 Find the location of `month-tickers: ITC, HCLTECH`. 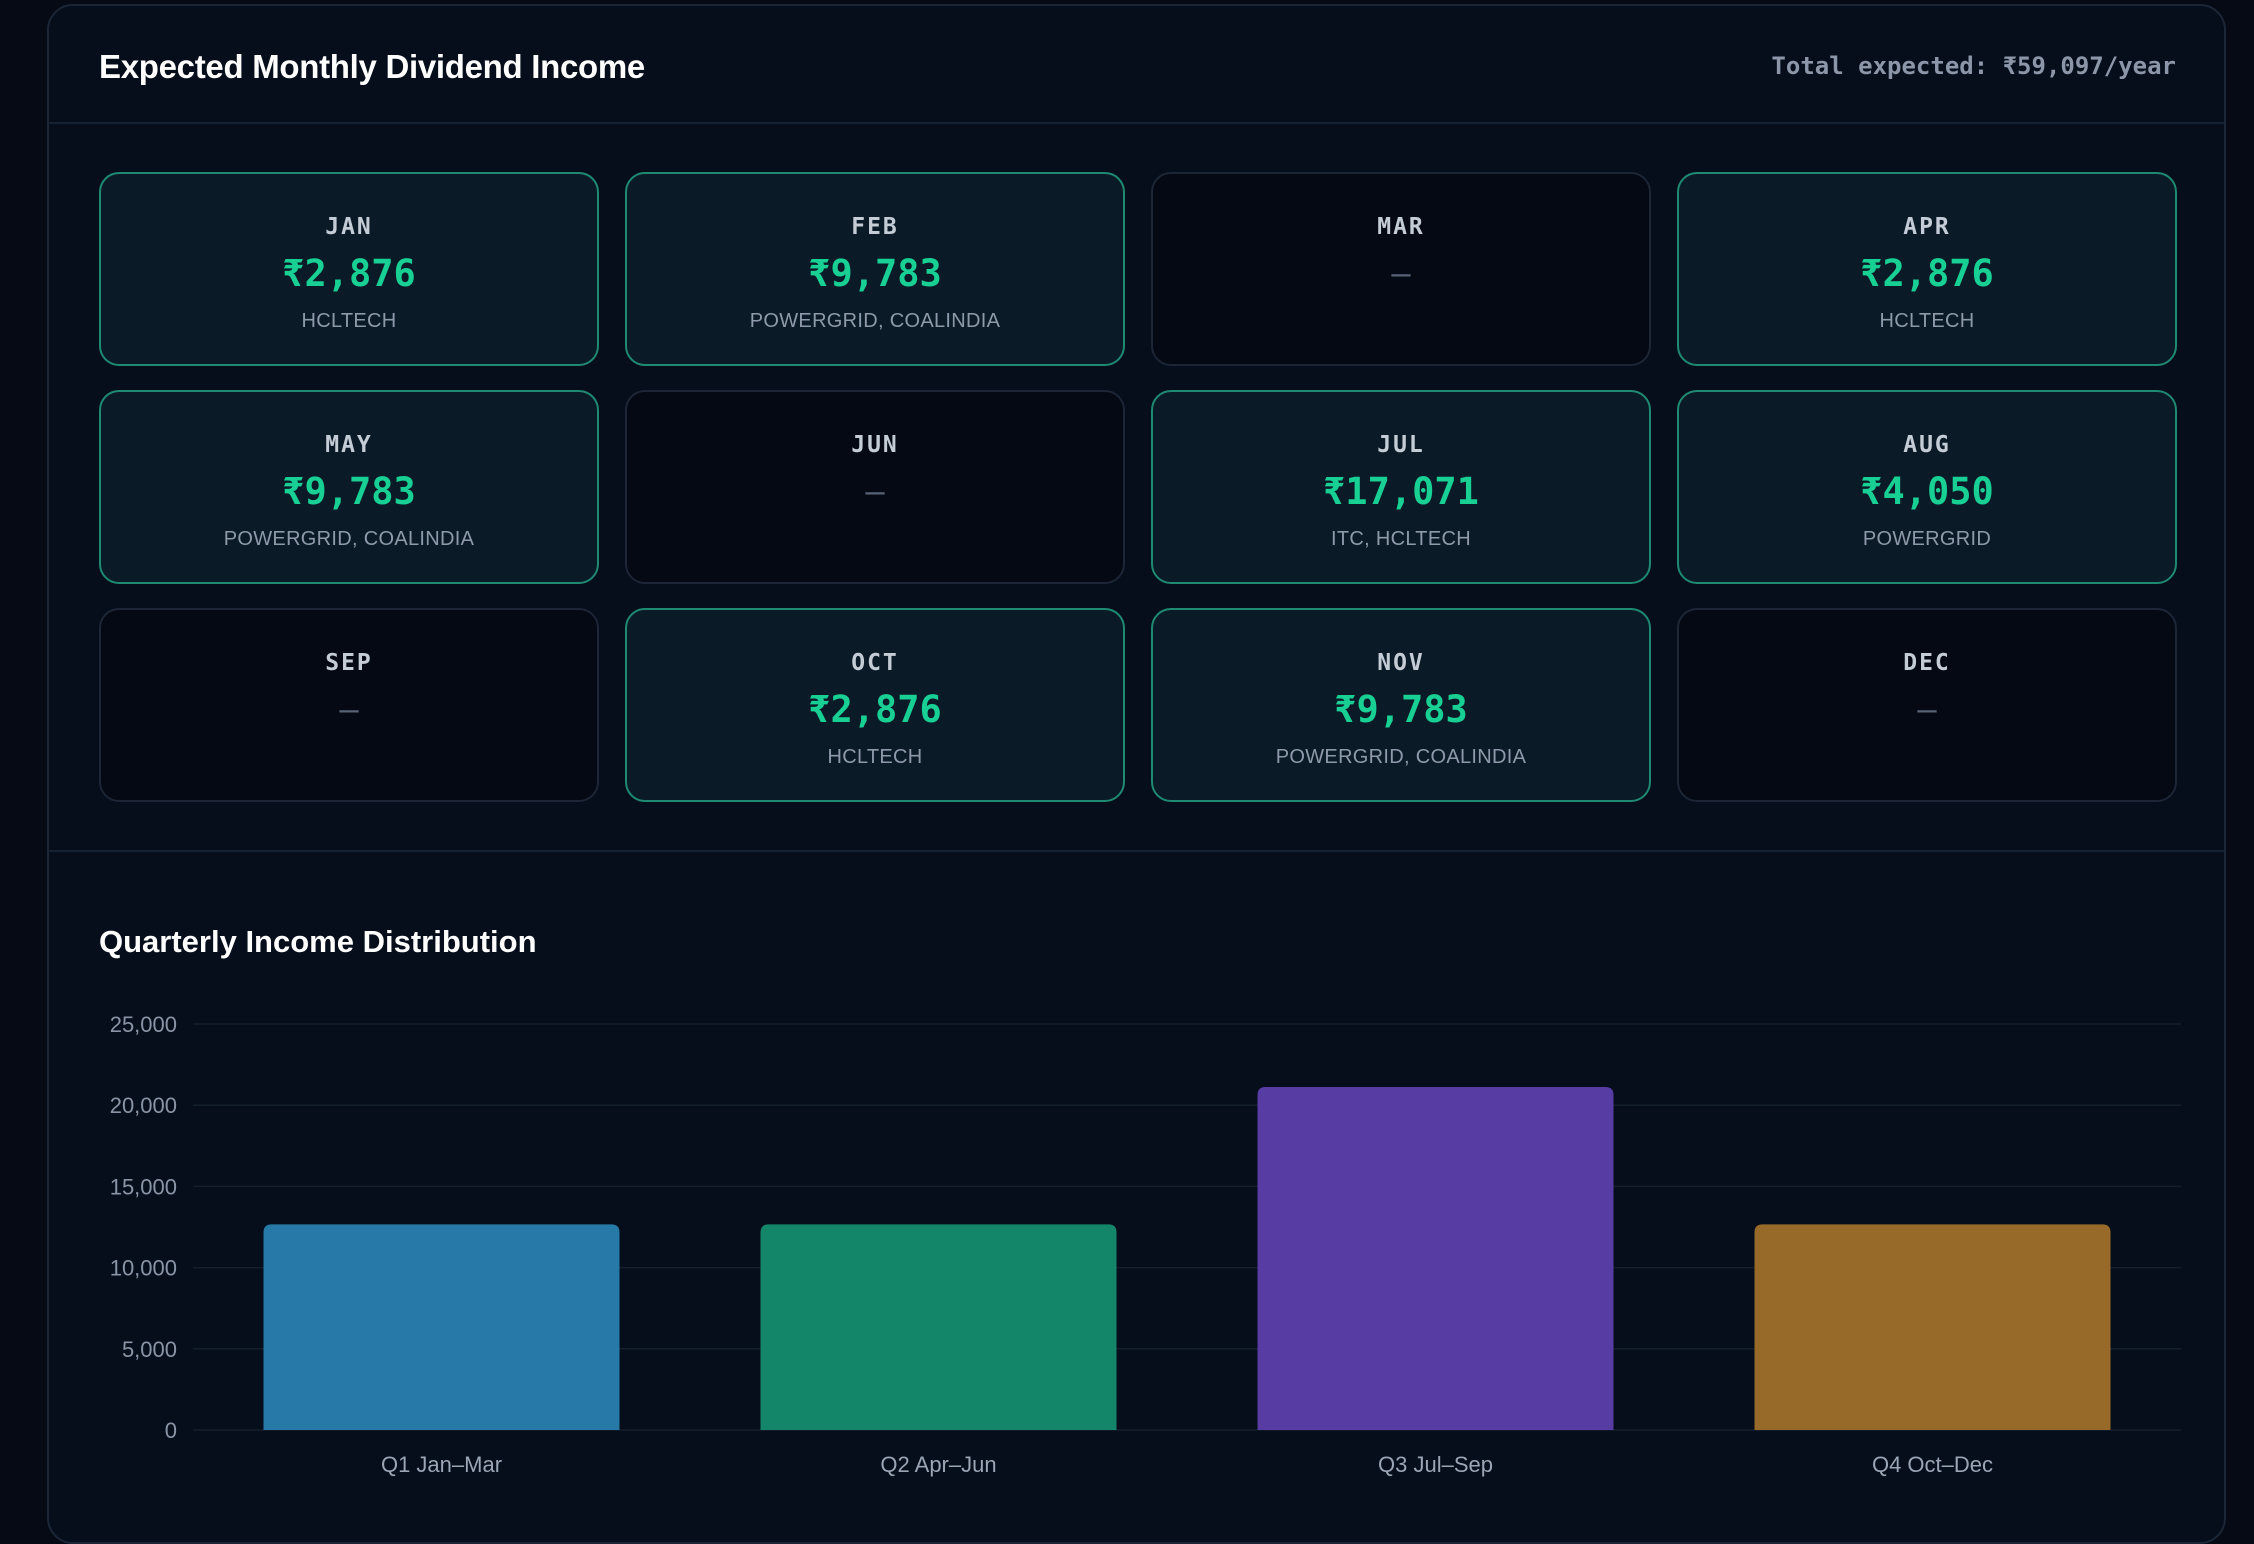

month-tickers: ITC, HCLTECH is located at coordinates (1401, 539).